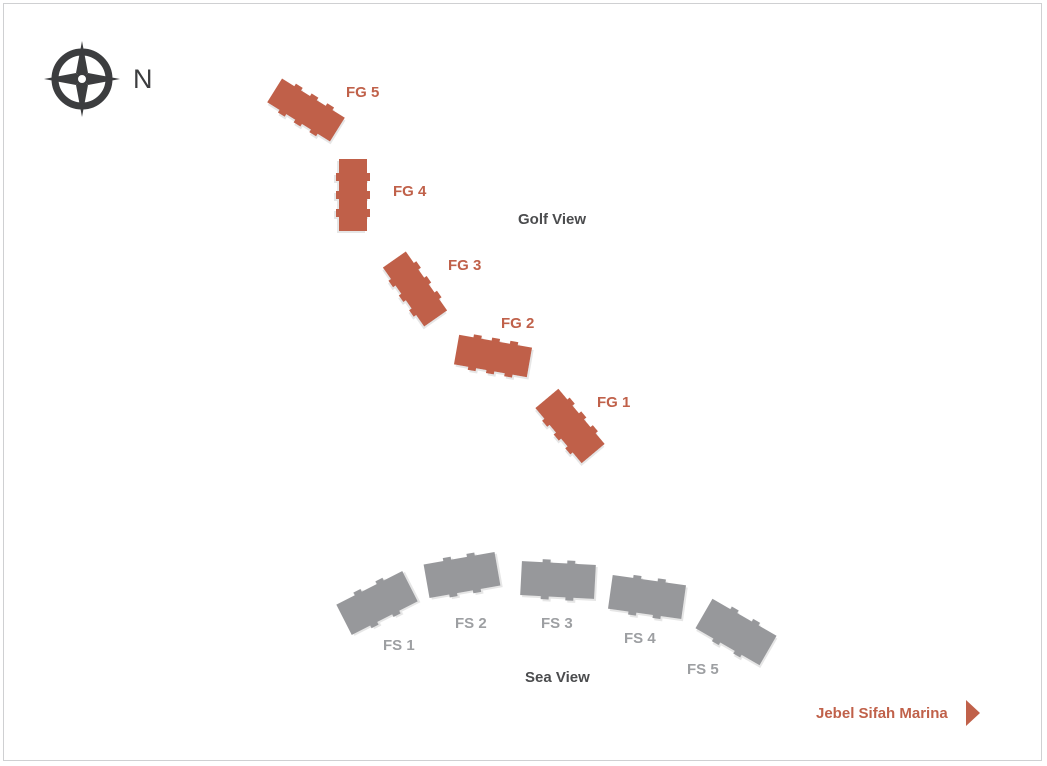  Describe the element at coordinates (143, 79) in the screenshot. I see `north-label: N` at that location.